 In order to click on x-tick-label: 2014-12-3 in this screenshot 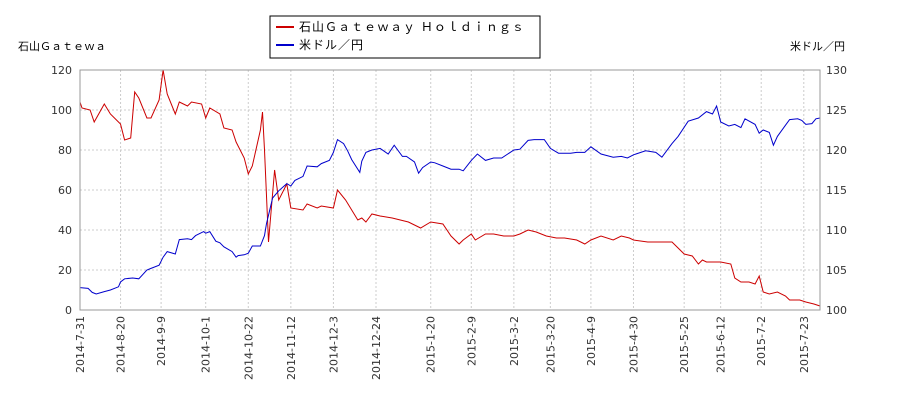, I will do `click(333, 344)`.